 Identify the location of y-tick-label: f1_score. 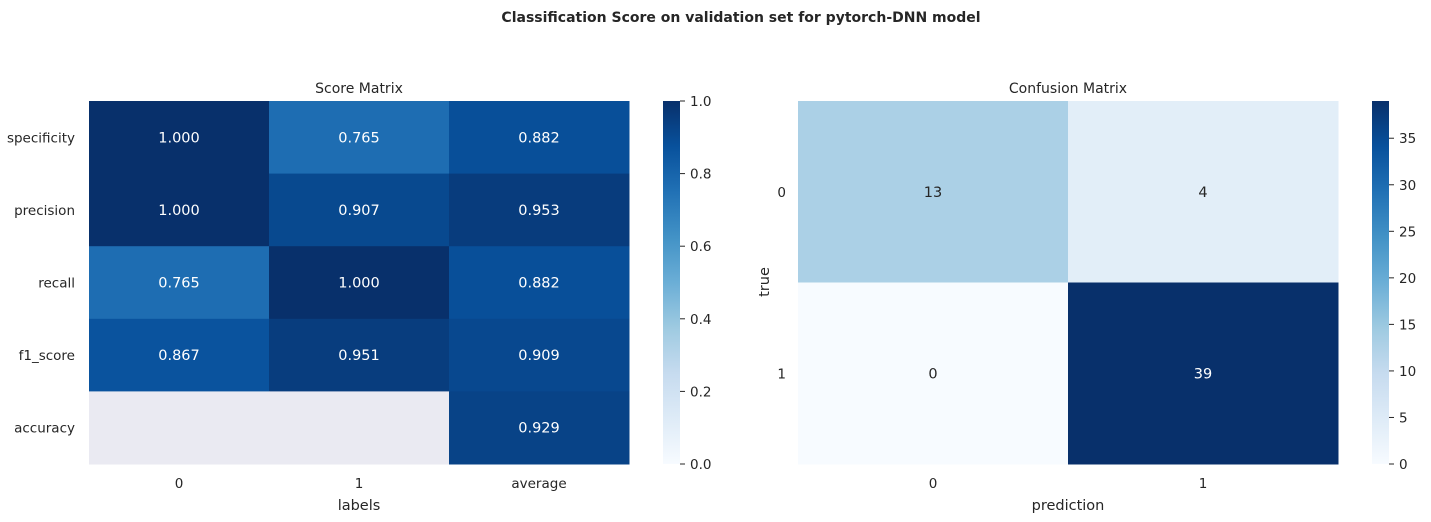
(47, 356).